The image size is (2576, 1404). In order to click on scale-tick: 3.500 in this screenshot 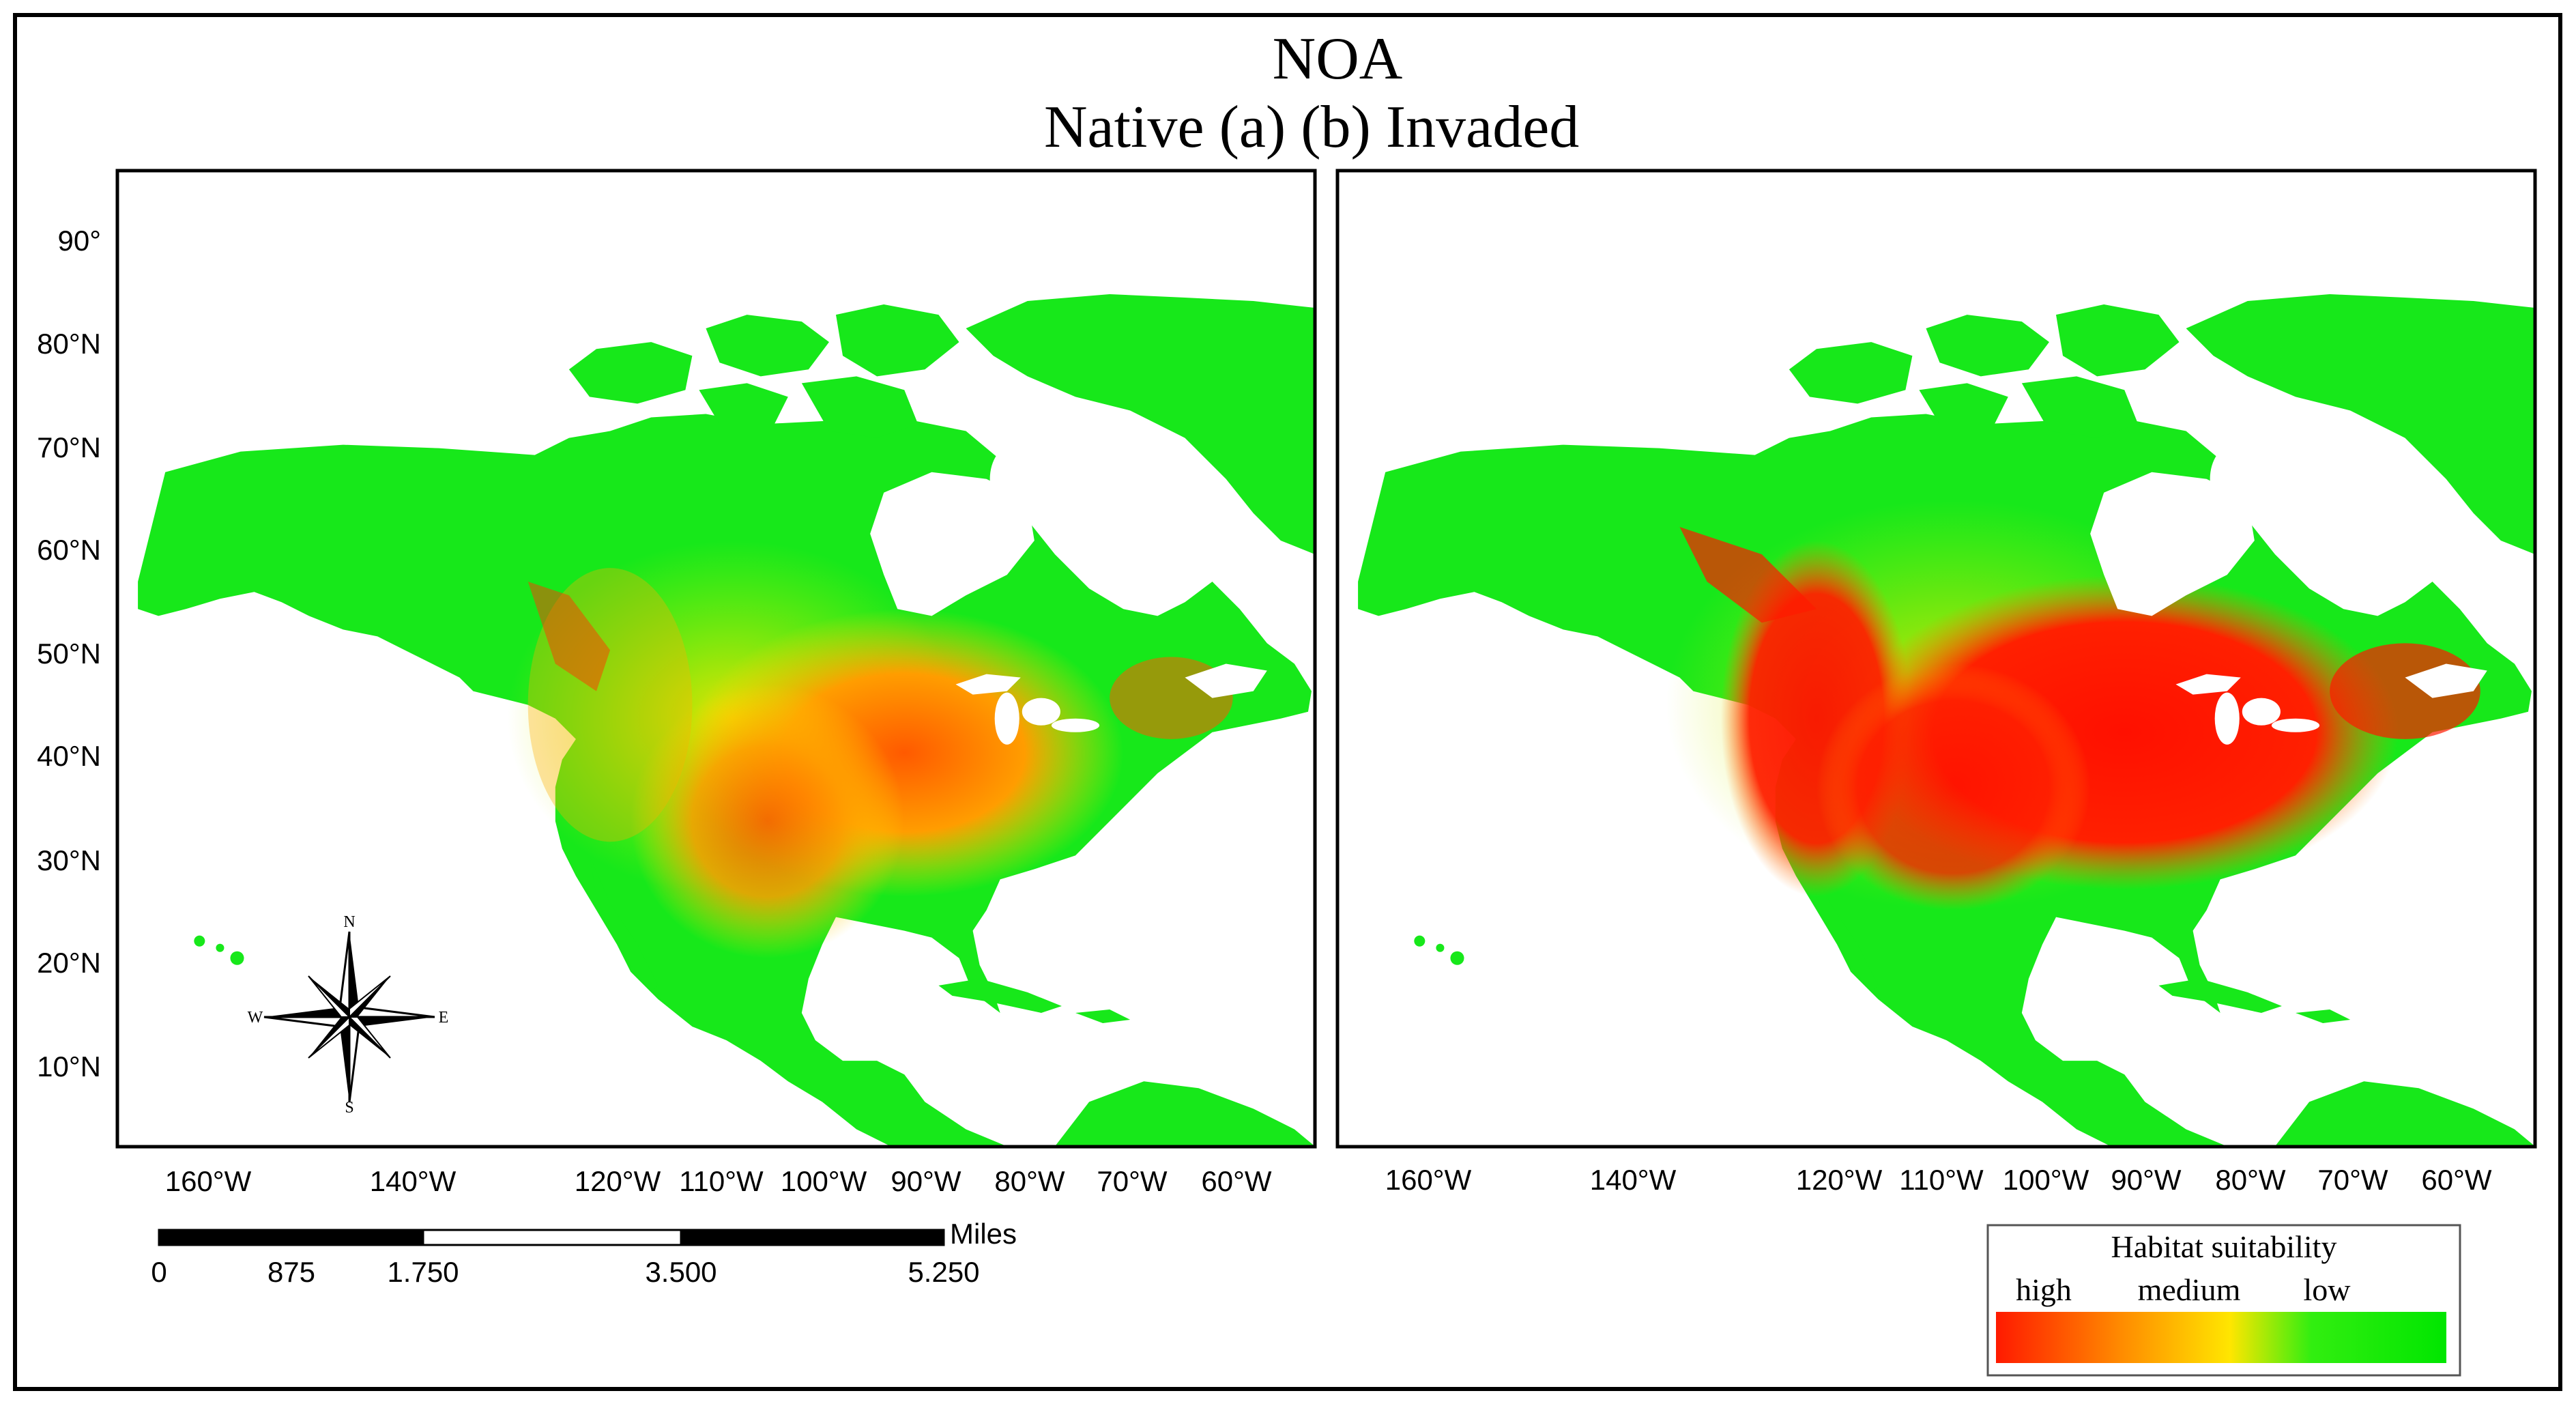, I will do `click(681, 1272)`.